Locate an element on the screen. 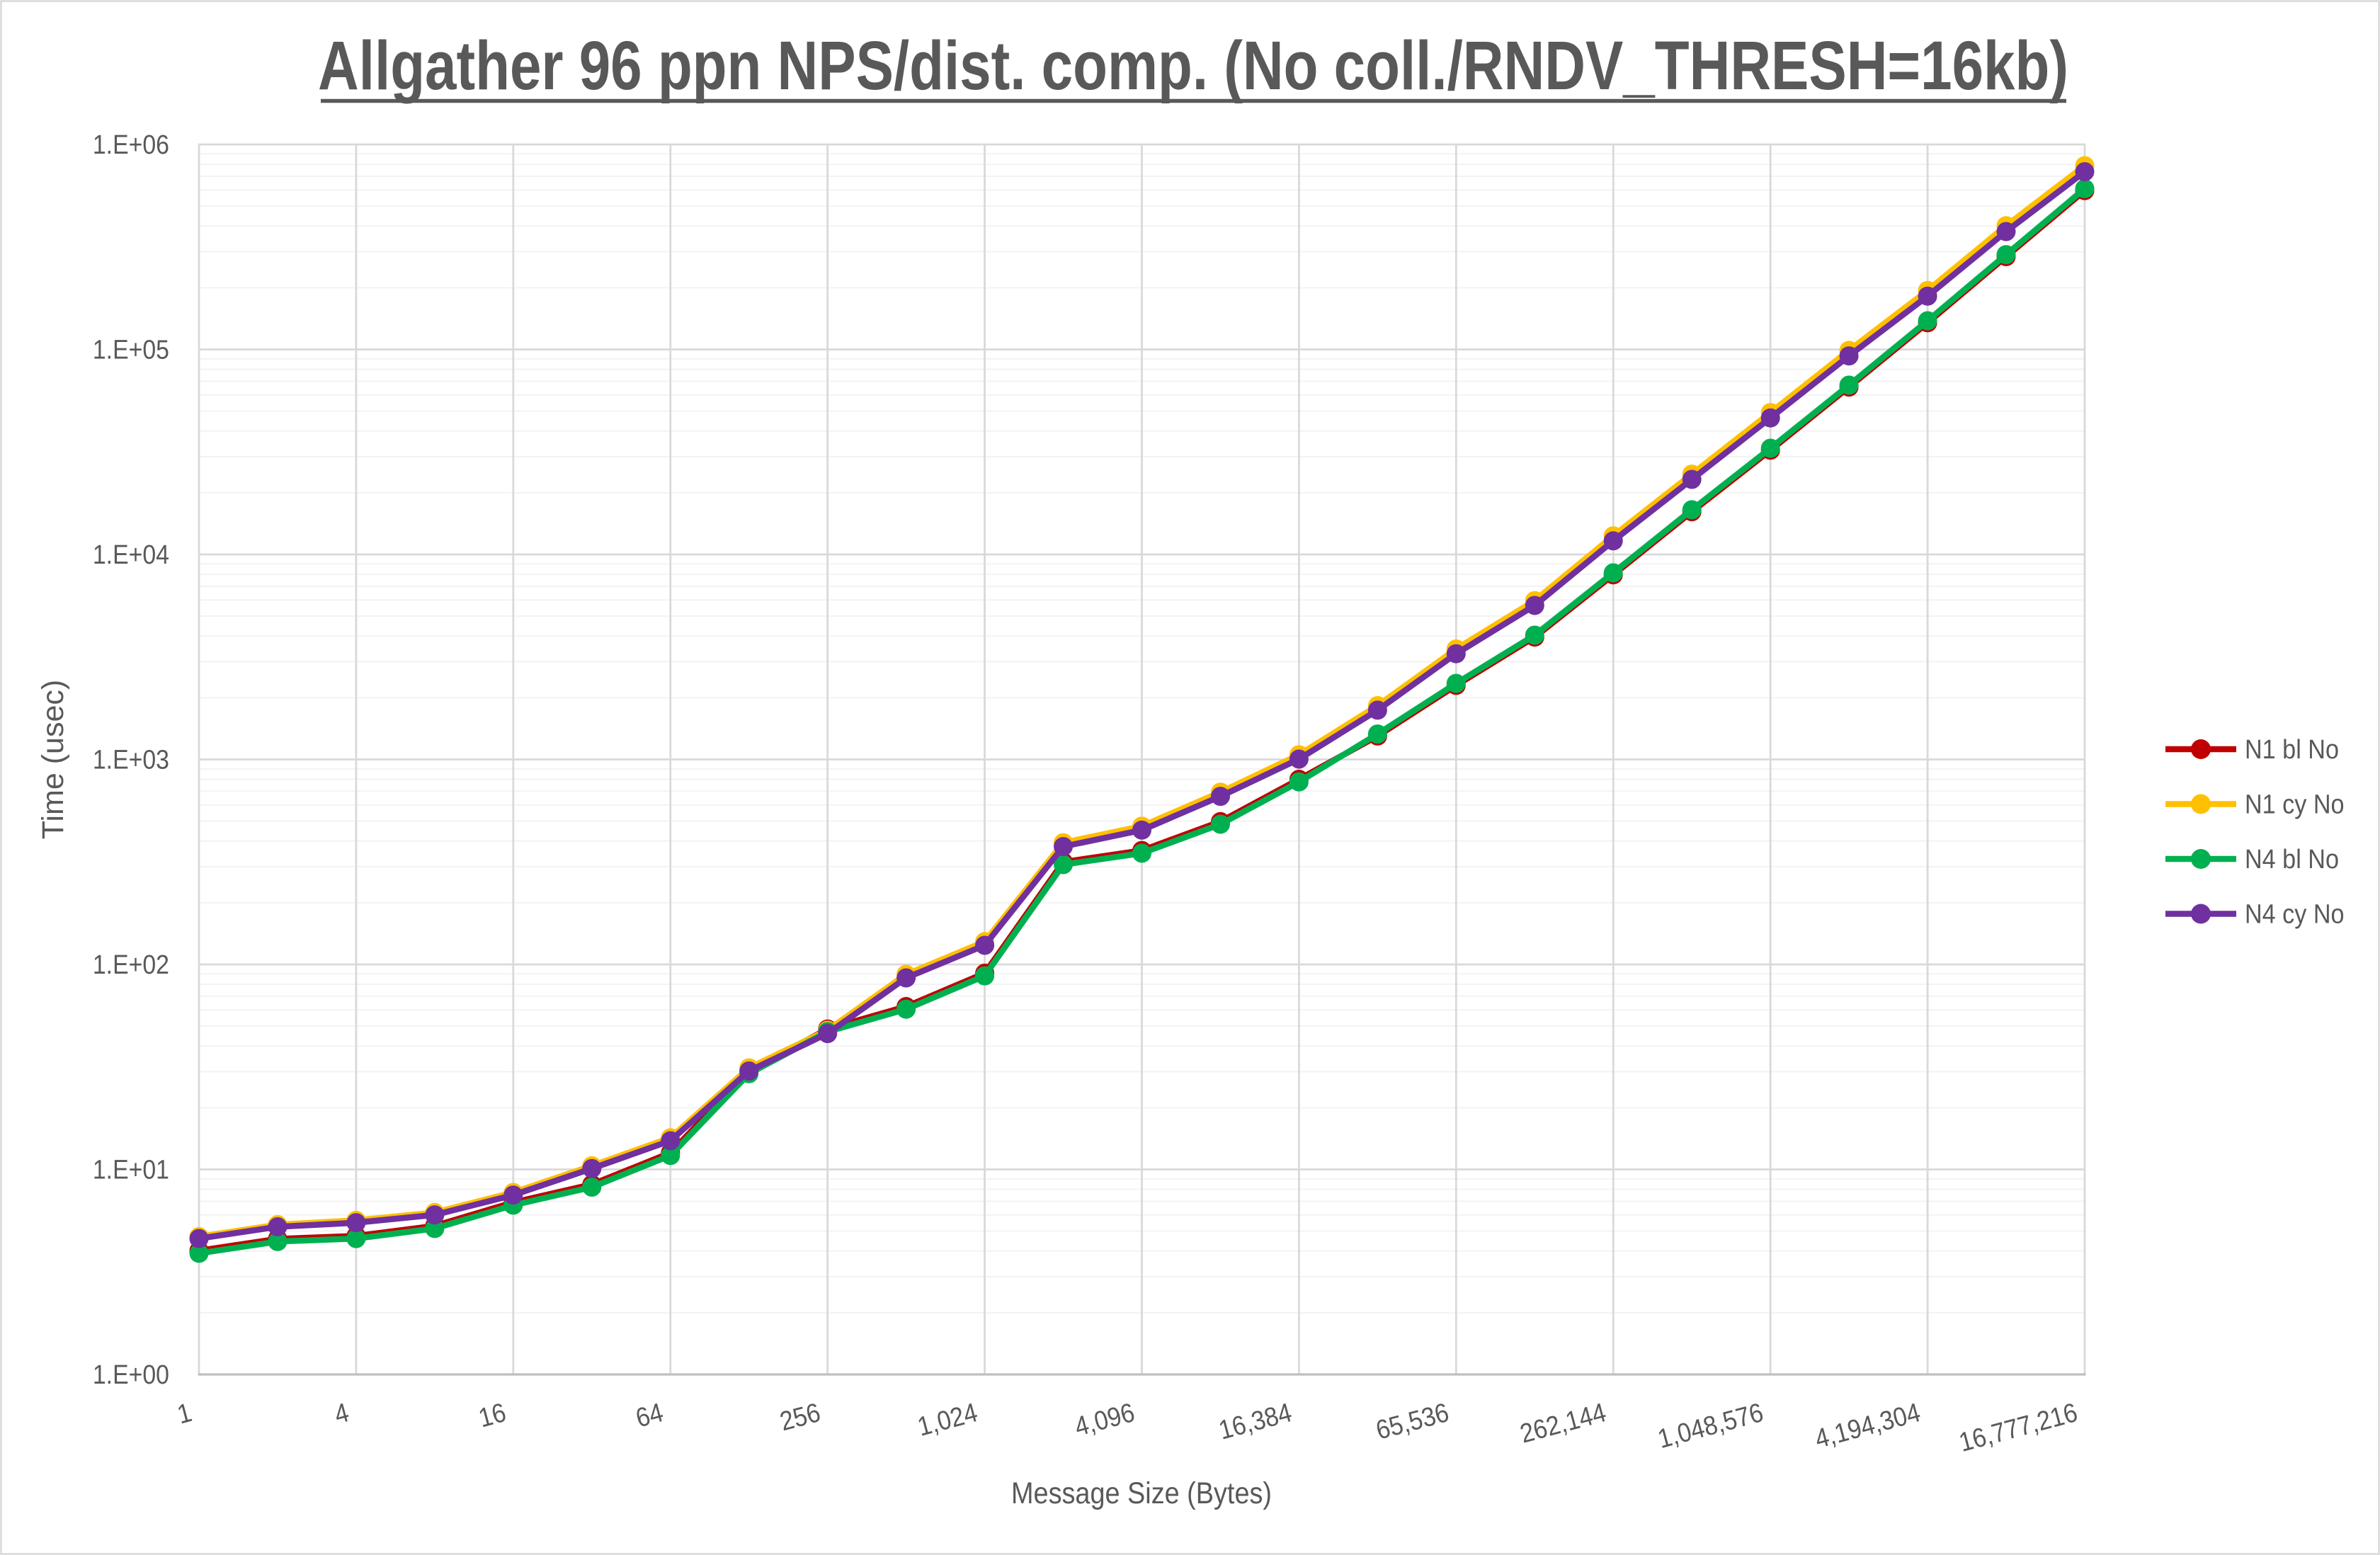 The image size is (2380, 1555). svg-text: 1.E+01 is located at coordinates (131, 1169).